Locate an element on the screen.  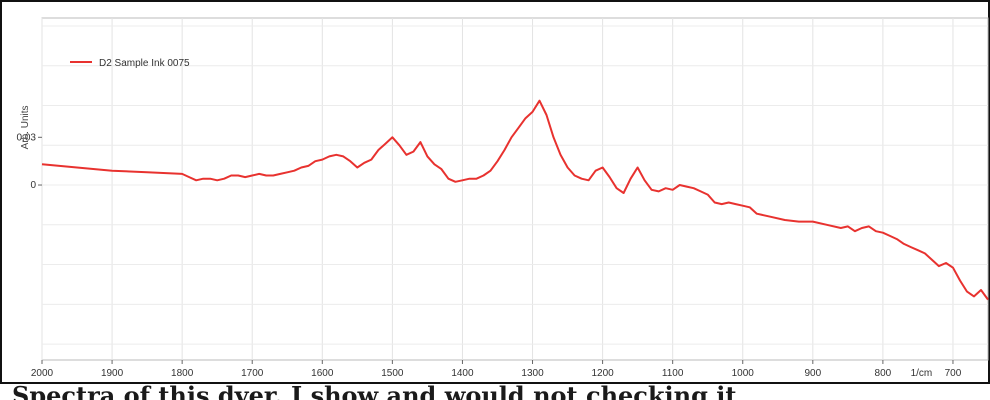
x-tick-label: 1300 is located at coordinates (532, 373).